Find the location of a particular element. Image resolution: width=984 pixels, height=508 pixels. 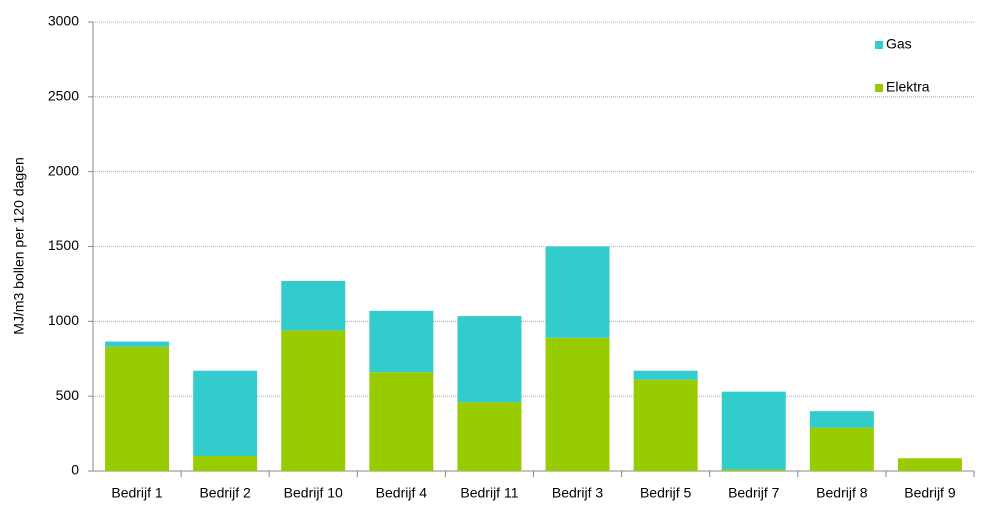

x-tick-label: Bedrijf 8 is located at coordinates (842, 493).